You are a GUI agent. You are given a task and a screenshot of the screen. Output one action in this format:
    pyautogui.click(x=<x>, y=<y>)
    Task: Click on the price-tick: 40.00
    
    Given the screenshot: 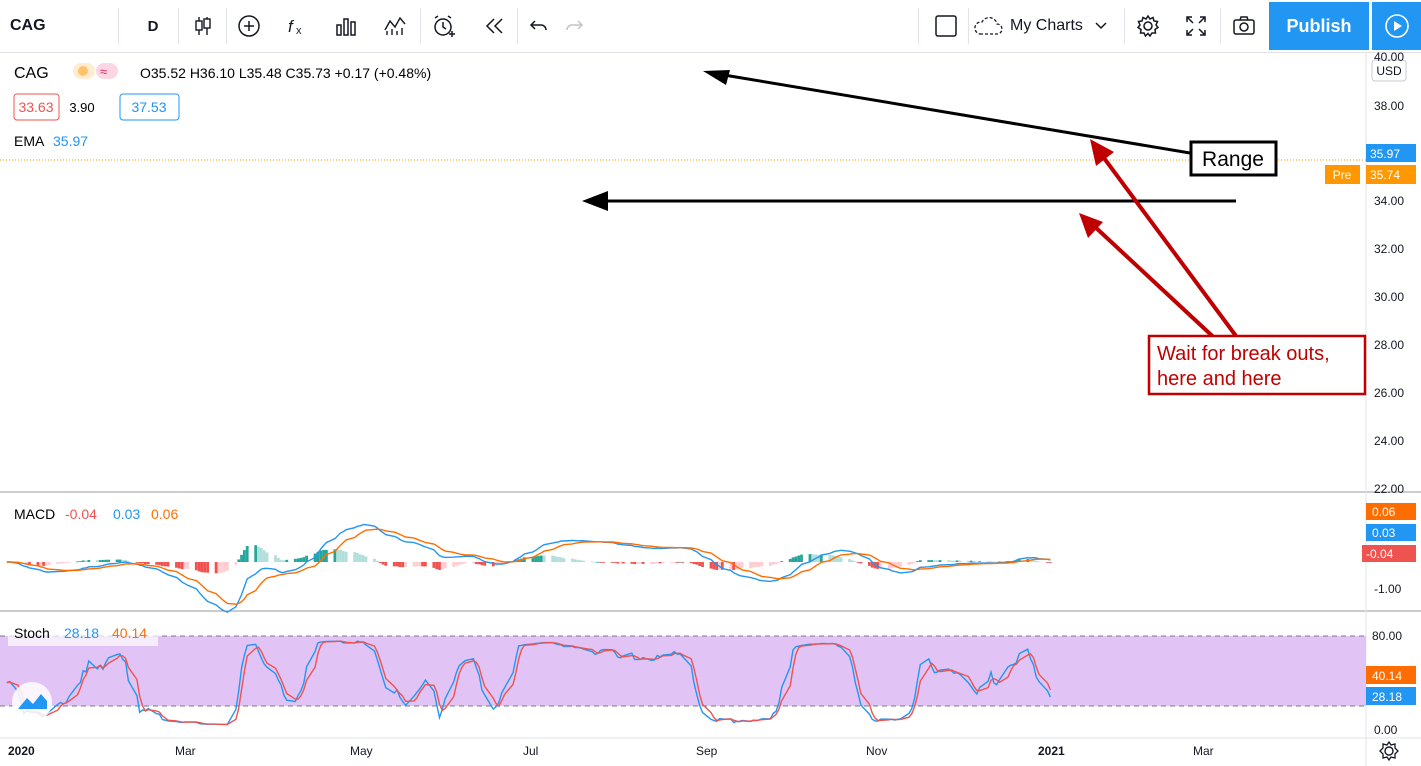 What is the action you would take?
    pyautogui.click(x=1389, y=58)
    